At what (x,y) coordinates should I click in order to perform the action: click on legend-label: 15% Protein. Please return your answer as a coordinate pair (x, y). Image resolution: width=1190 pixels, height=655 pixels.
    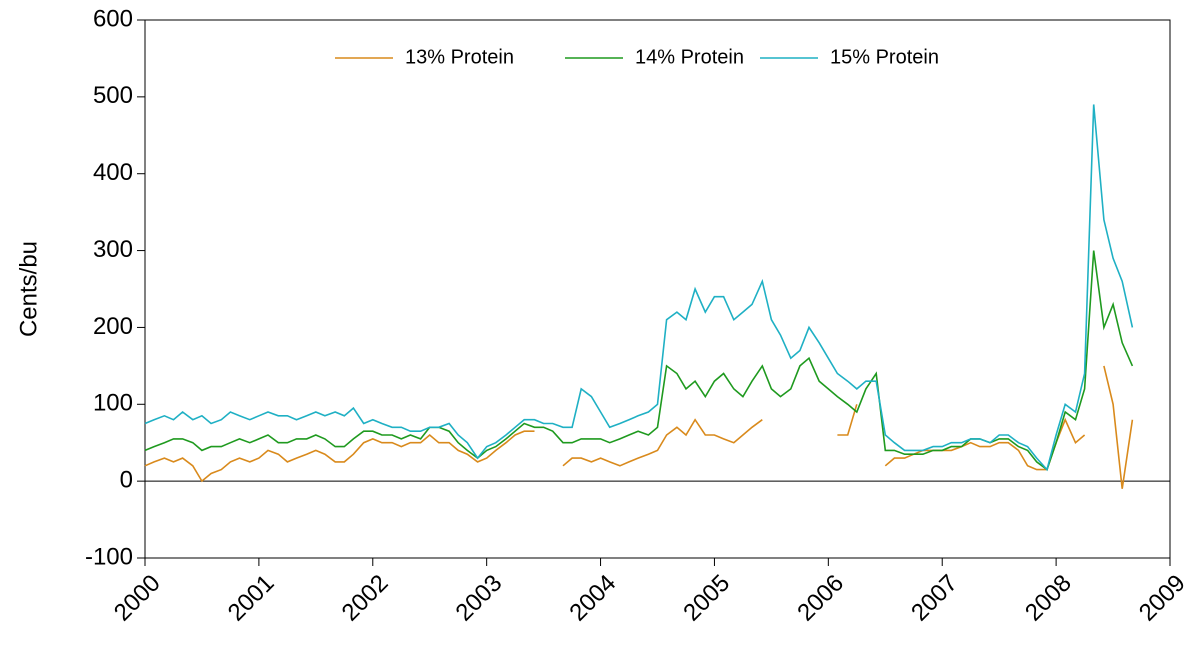
    Looking at the image, I should click on (884, 57).